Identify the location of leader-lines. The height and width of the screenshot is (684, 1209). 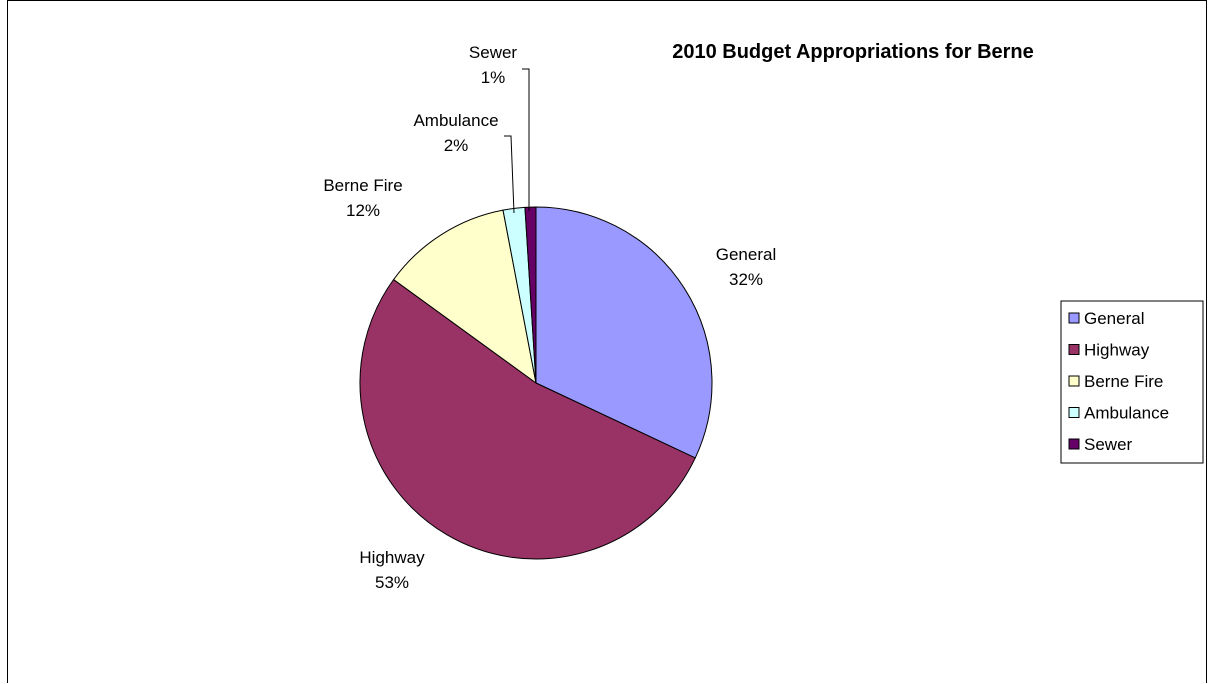
(517, 141).